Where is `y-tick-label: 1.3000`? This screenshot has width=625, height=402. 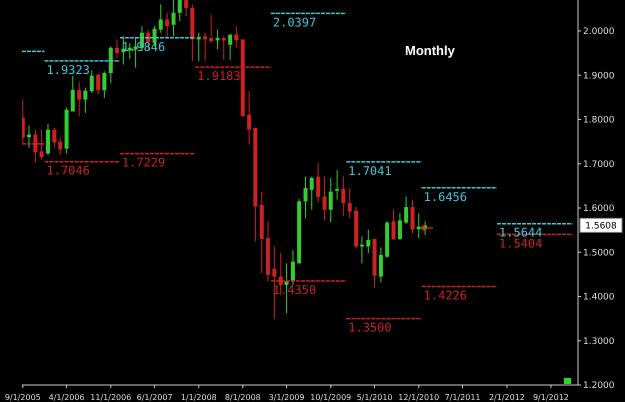
y-tick-label: 1.3000 is located at coordinates (599, 341).